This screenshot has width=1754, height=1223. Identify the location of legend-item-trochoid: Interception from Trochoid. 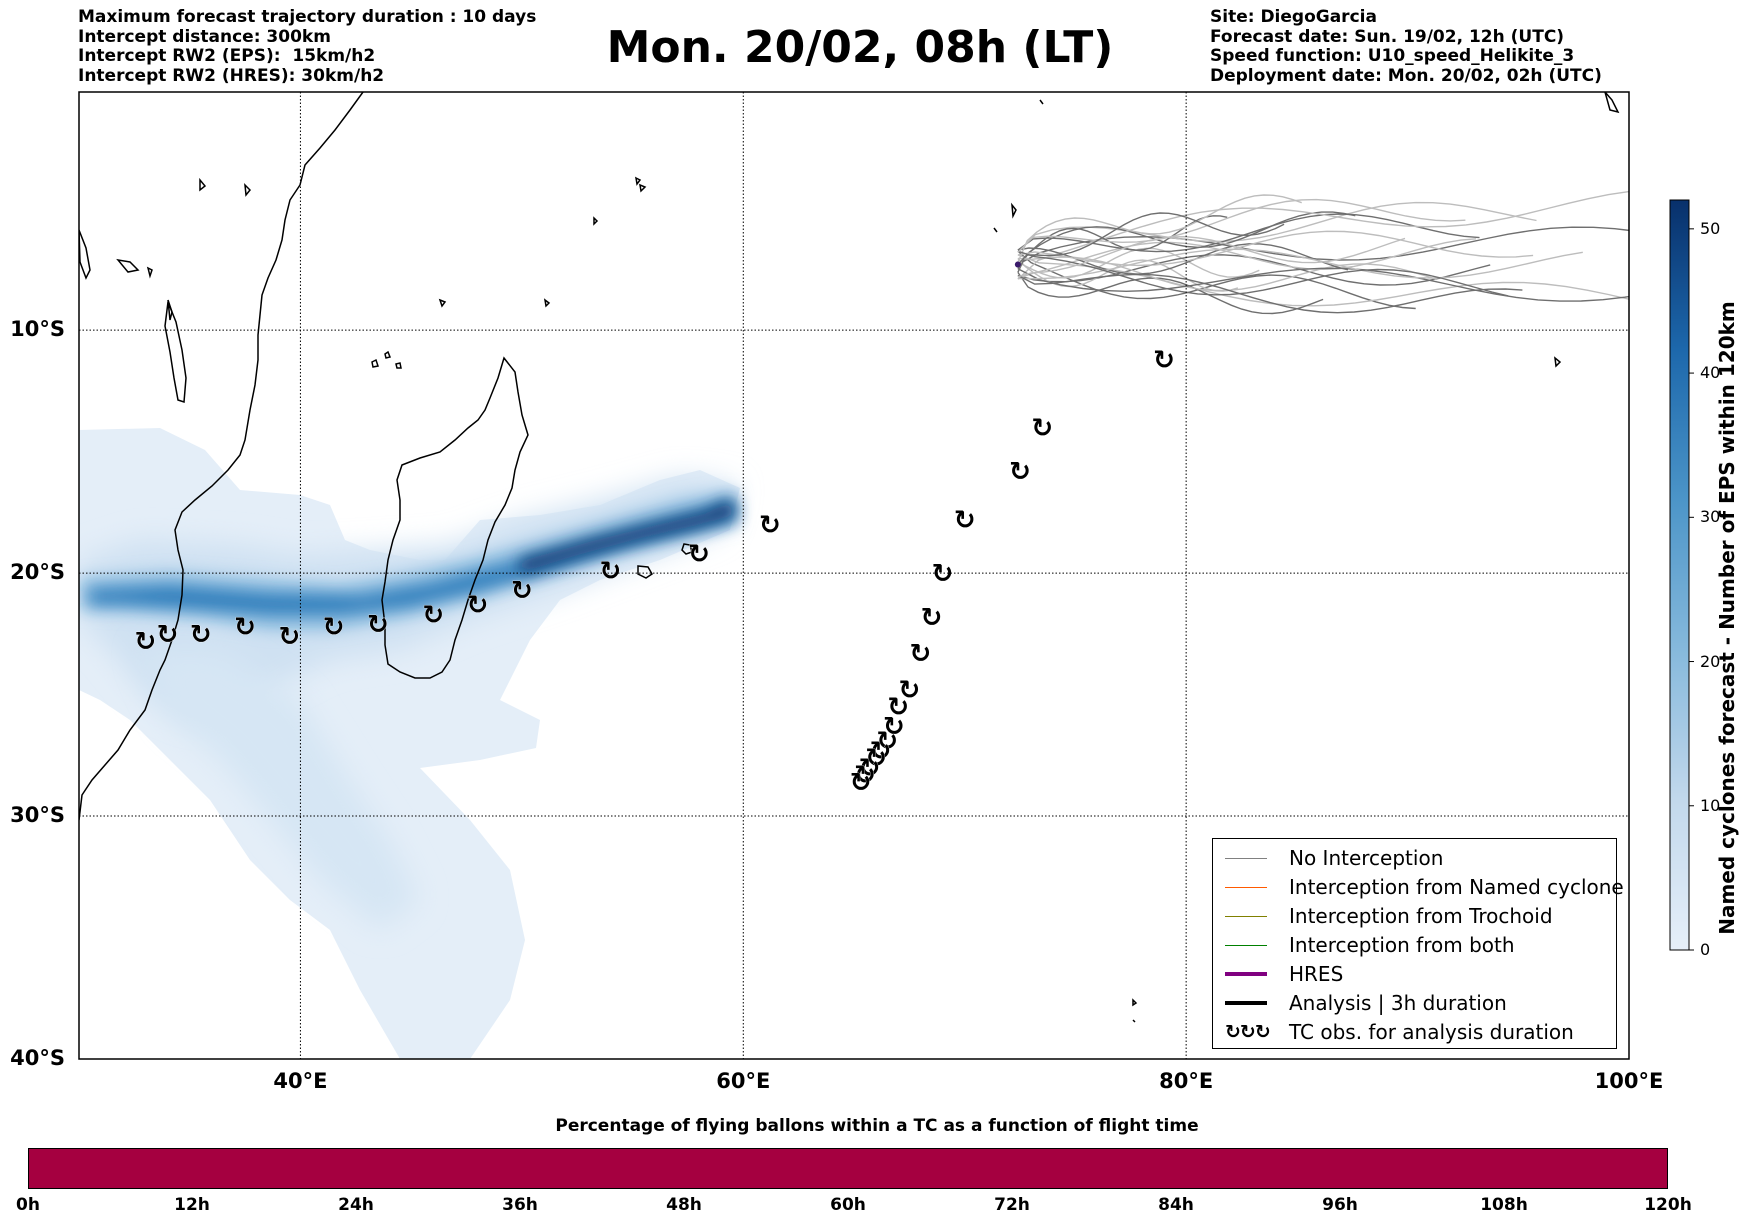
(1389, 916).